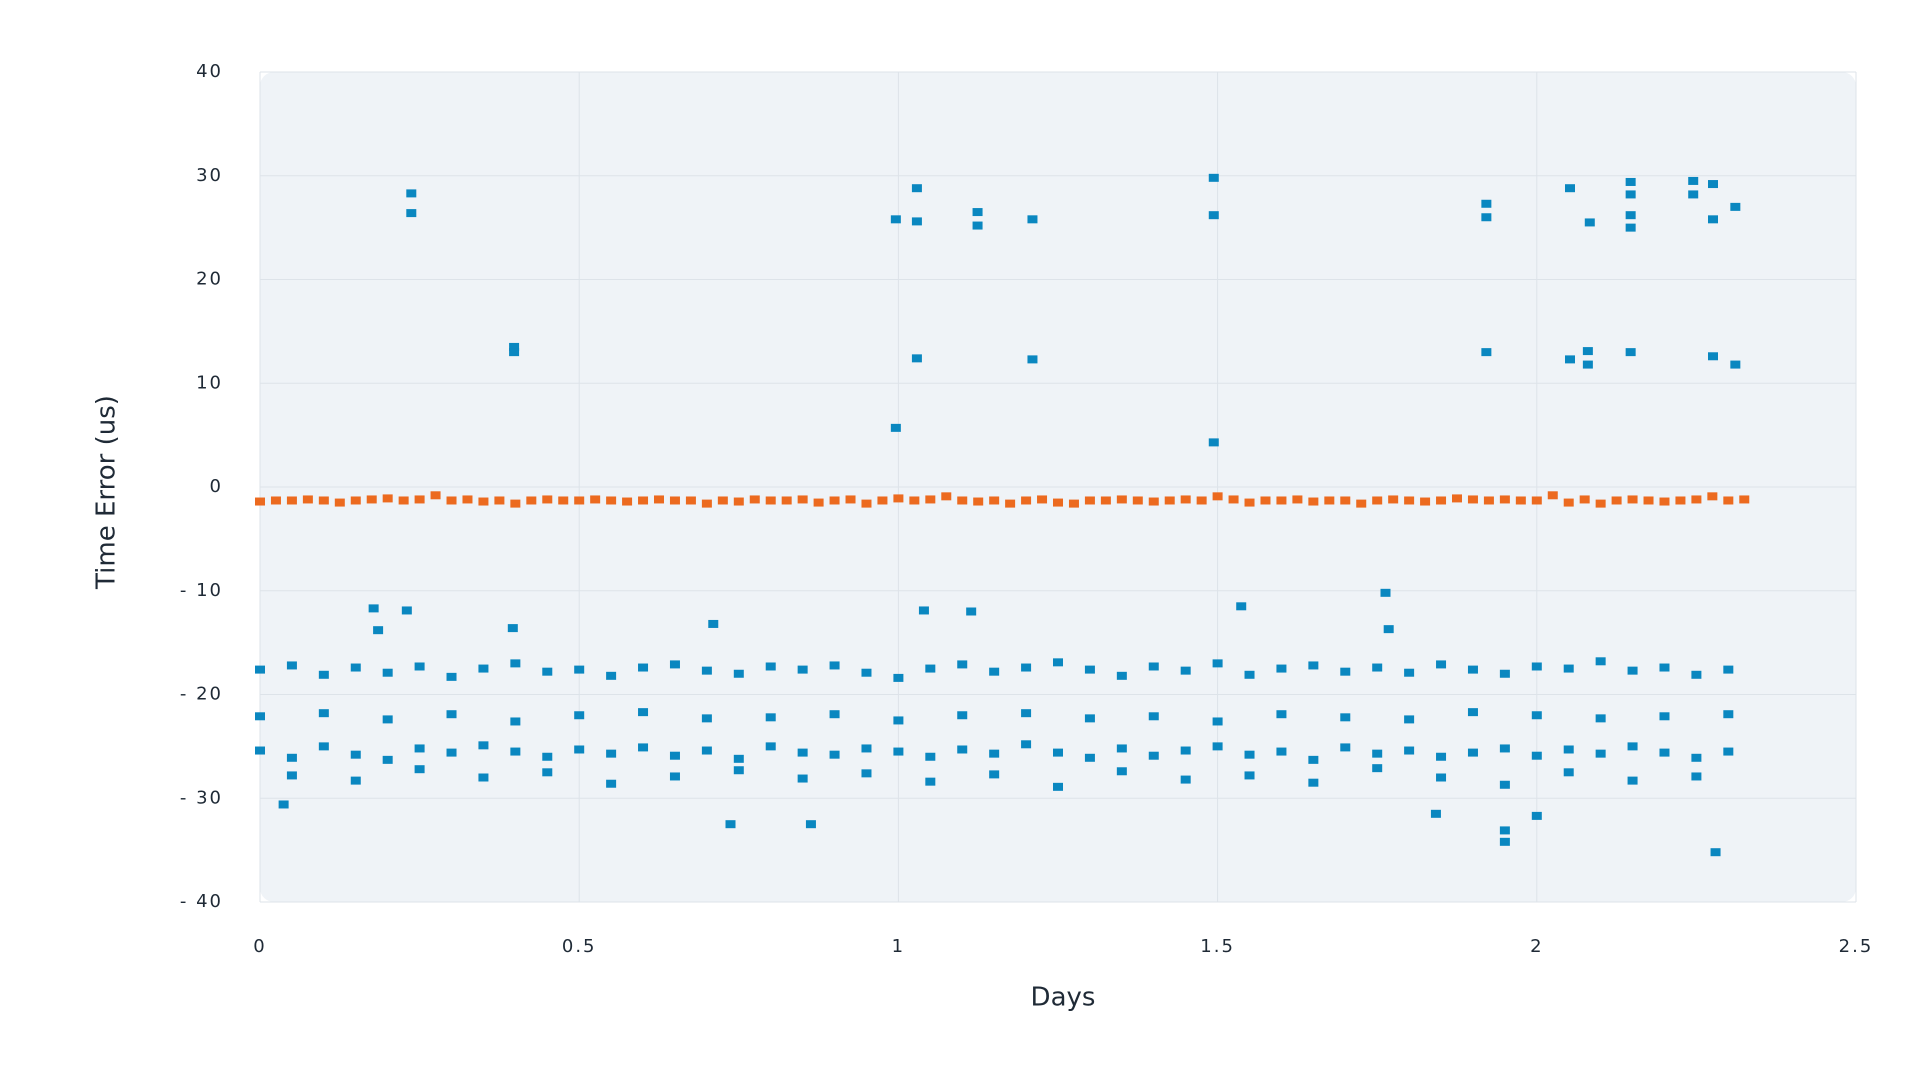 The image size is (1921, 1081). I want to click on x-tick-label: 0, so click(259, 946).